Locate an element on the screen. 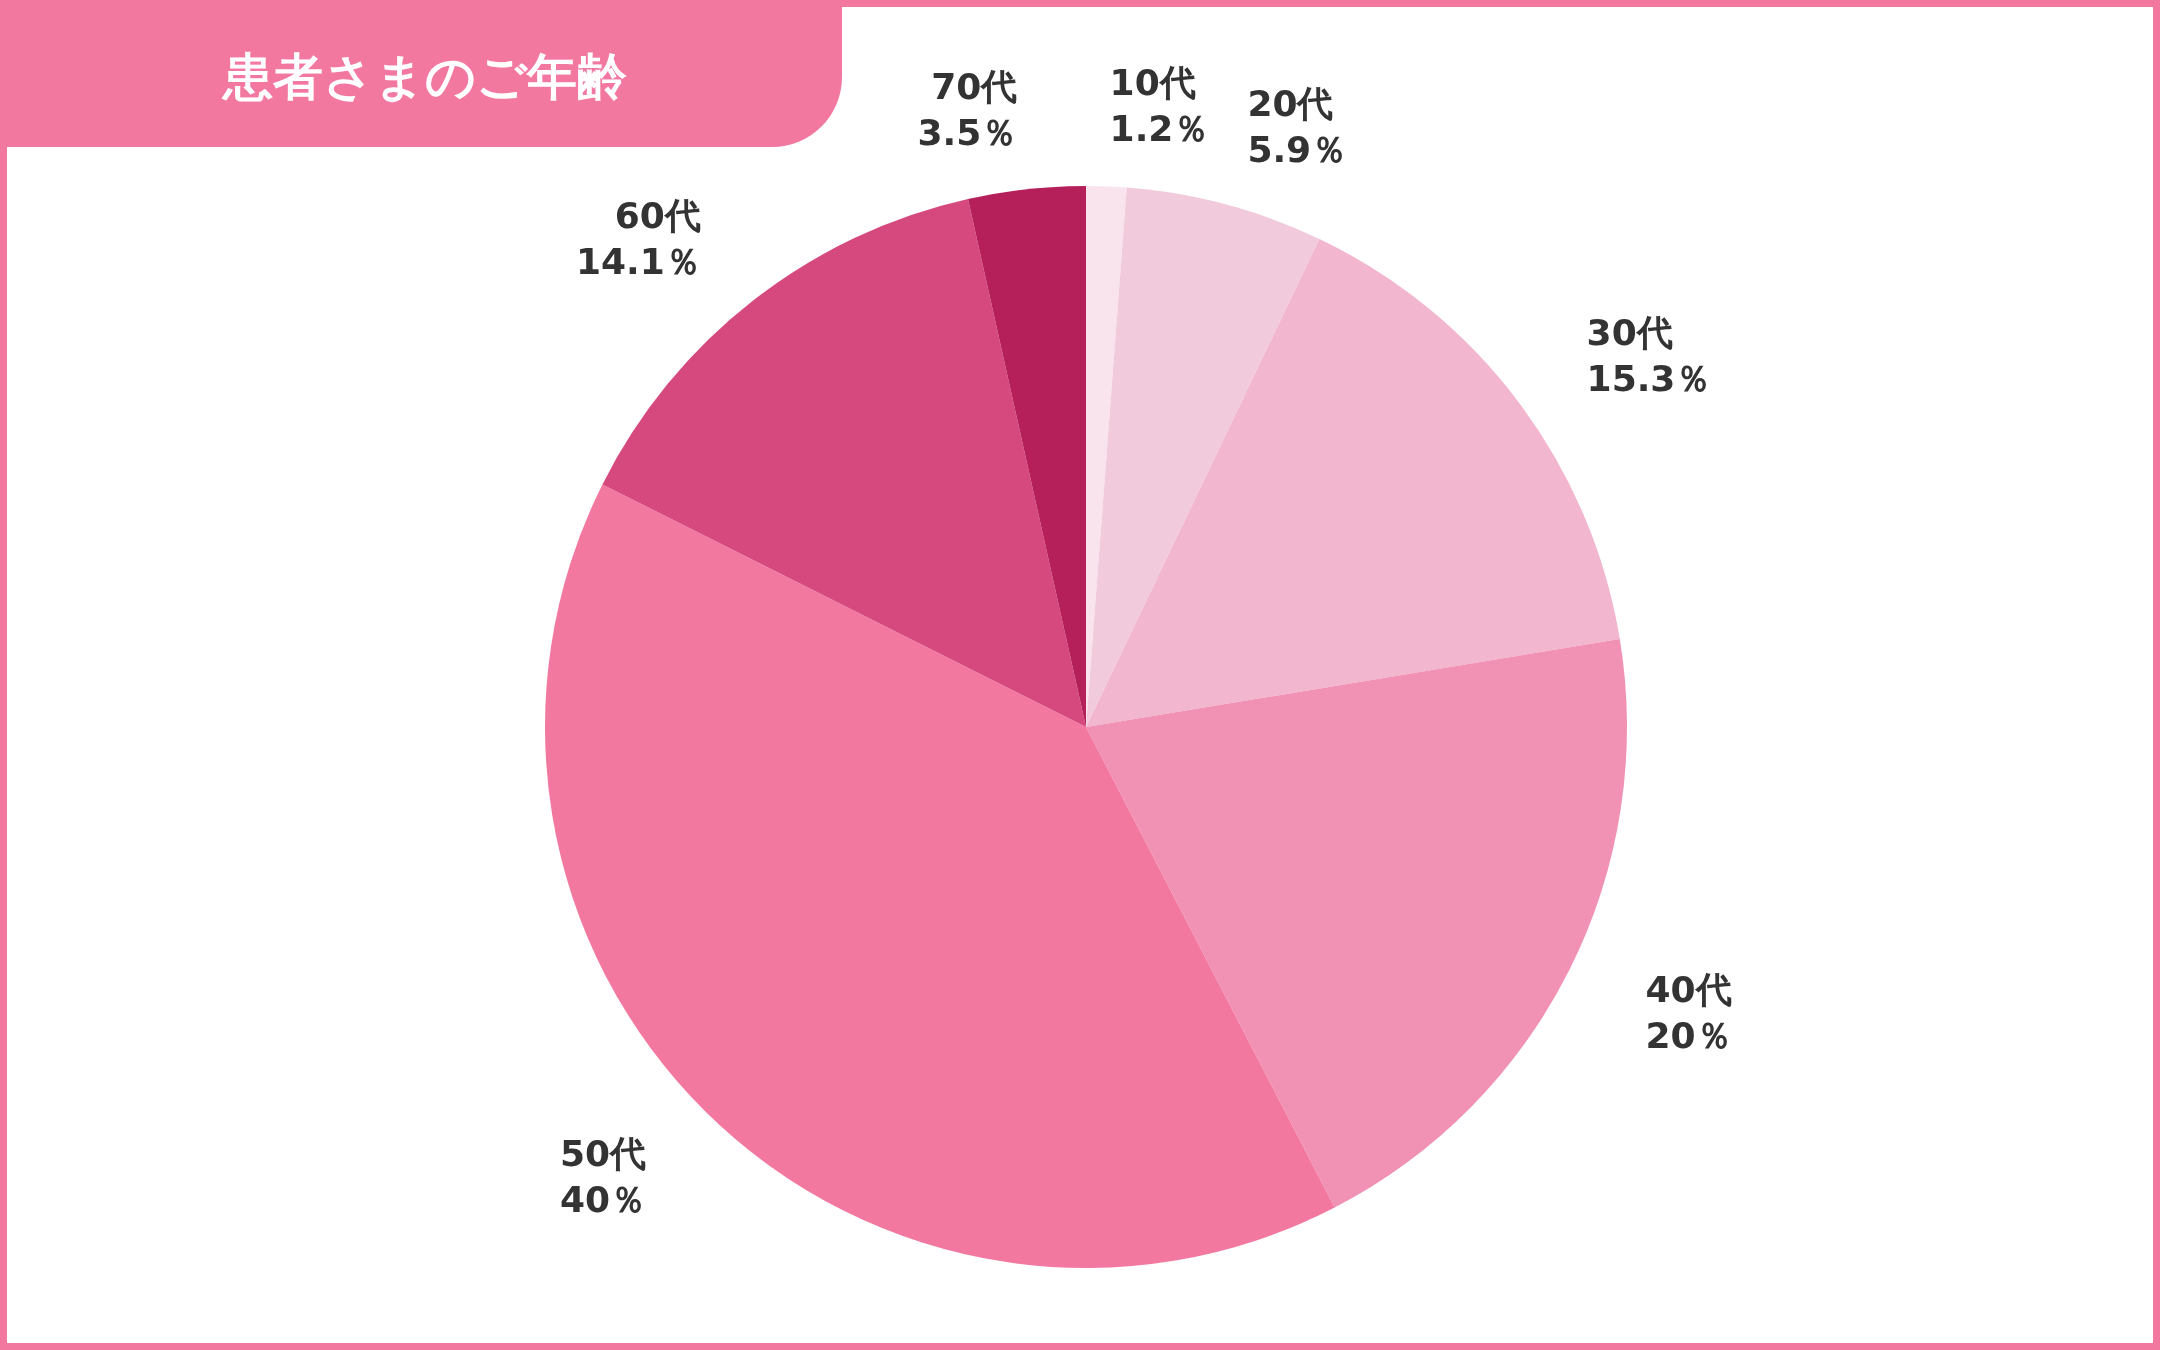 This screenshot has width=2160, height=1350. slice-label: 70代 is located at coordinates (974, 86).